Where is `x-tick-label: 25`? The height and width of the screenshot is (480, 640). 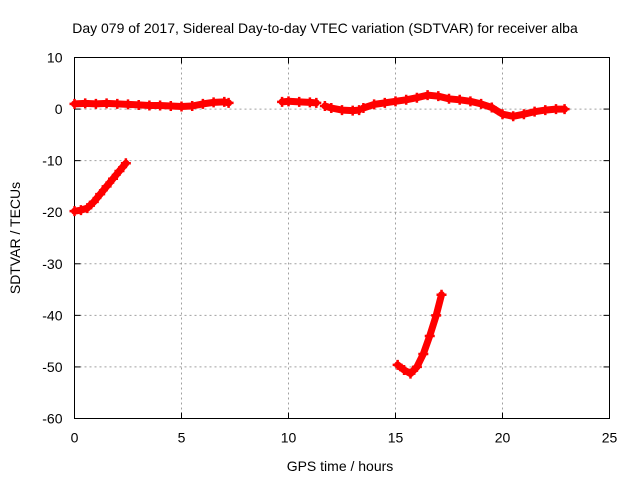
x-tick-label: 25 is located at coordinates (610, 438).